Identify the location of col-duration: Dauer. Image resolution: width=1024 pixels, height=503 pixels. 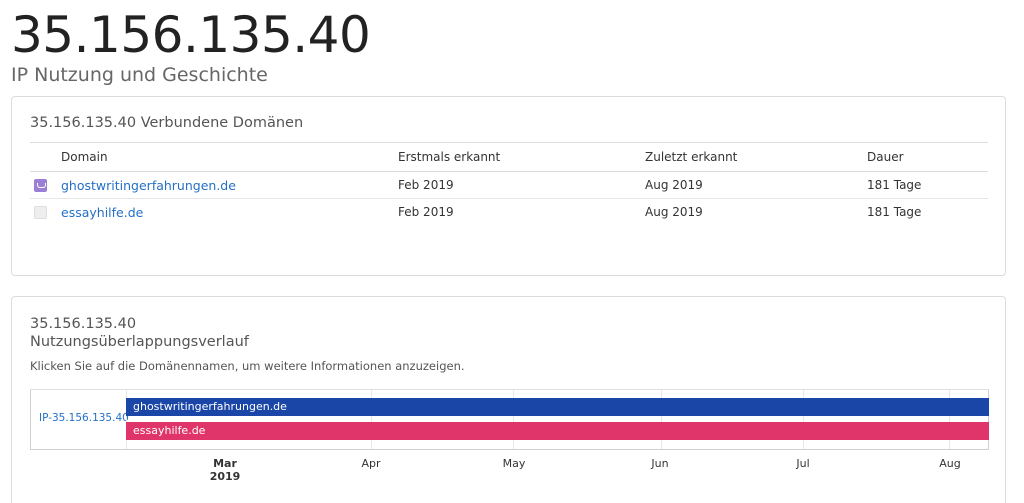
(927, 157).